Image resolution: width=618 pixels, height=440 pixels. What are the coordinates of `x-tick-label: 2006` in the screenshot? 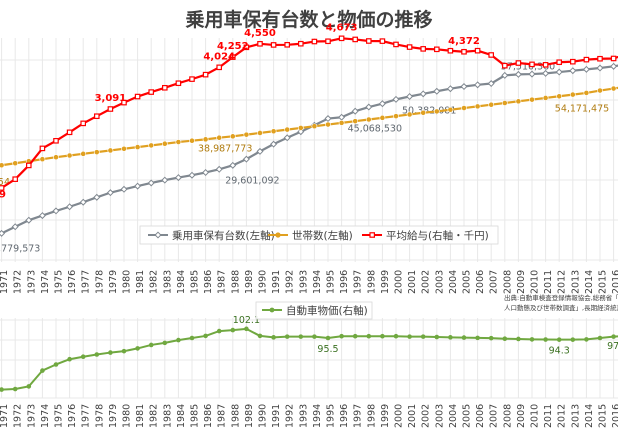 It's located at (480, 282).